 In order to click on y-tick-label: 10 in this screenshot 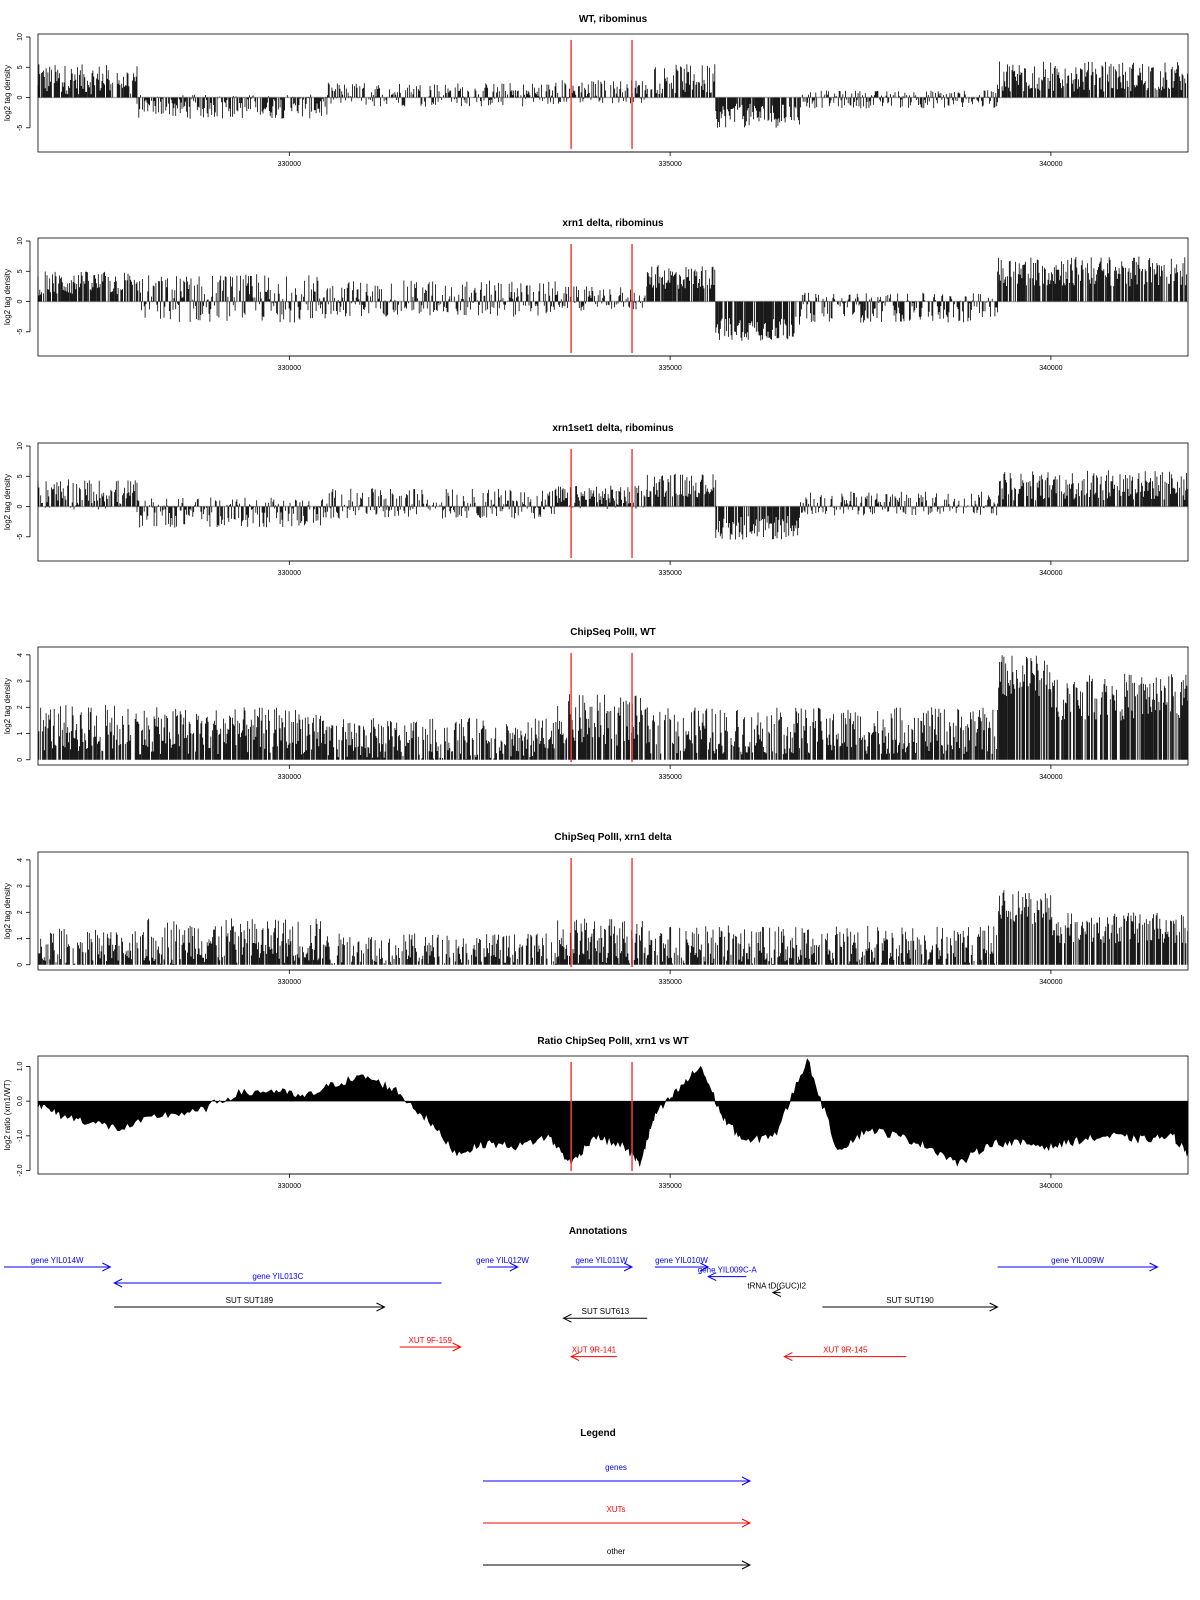, I will do `click(20, 37)`.